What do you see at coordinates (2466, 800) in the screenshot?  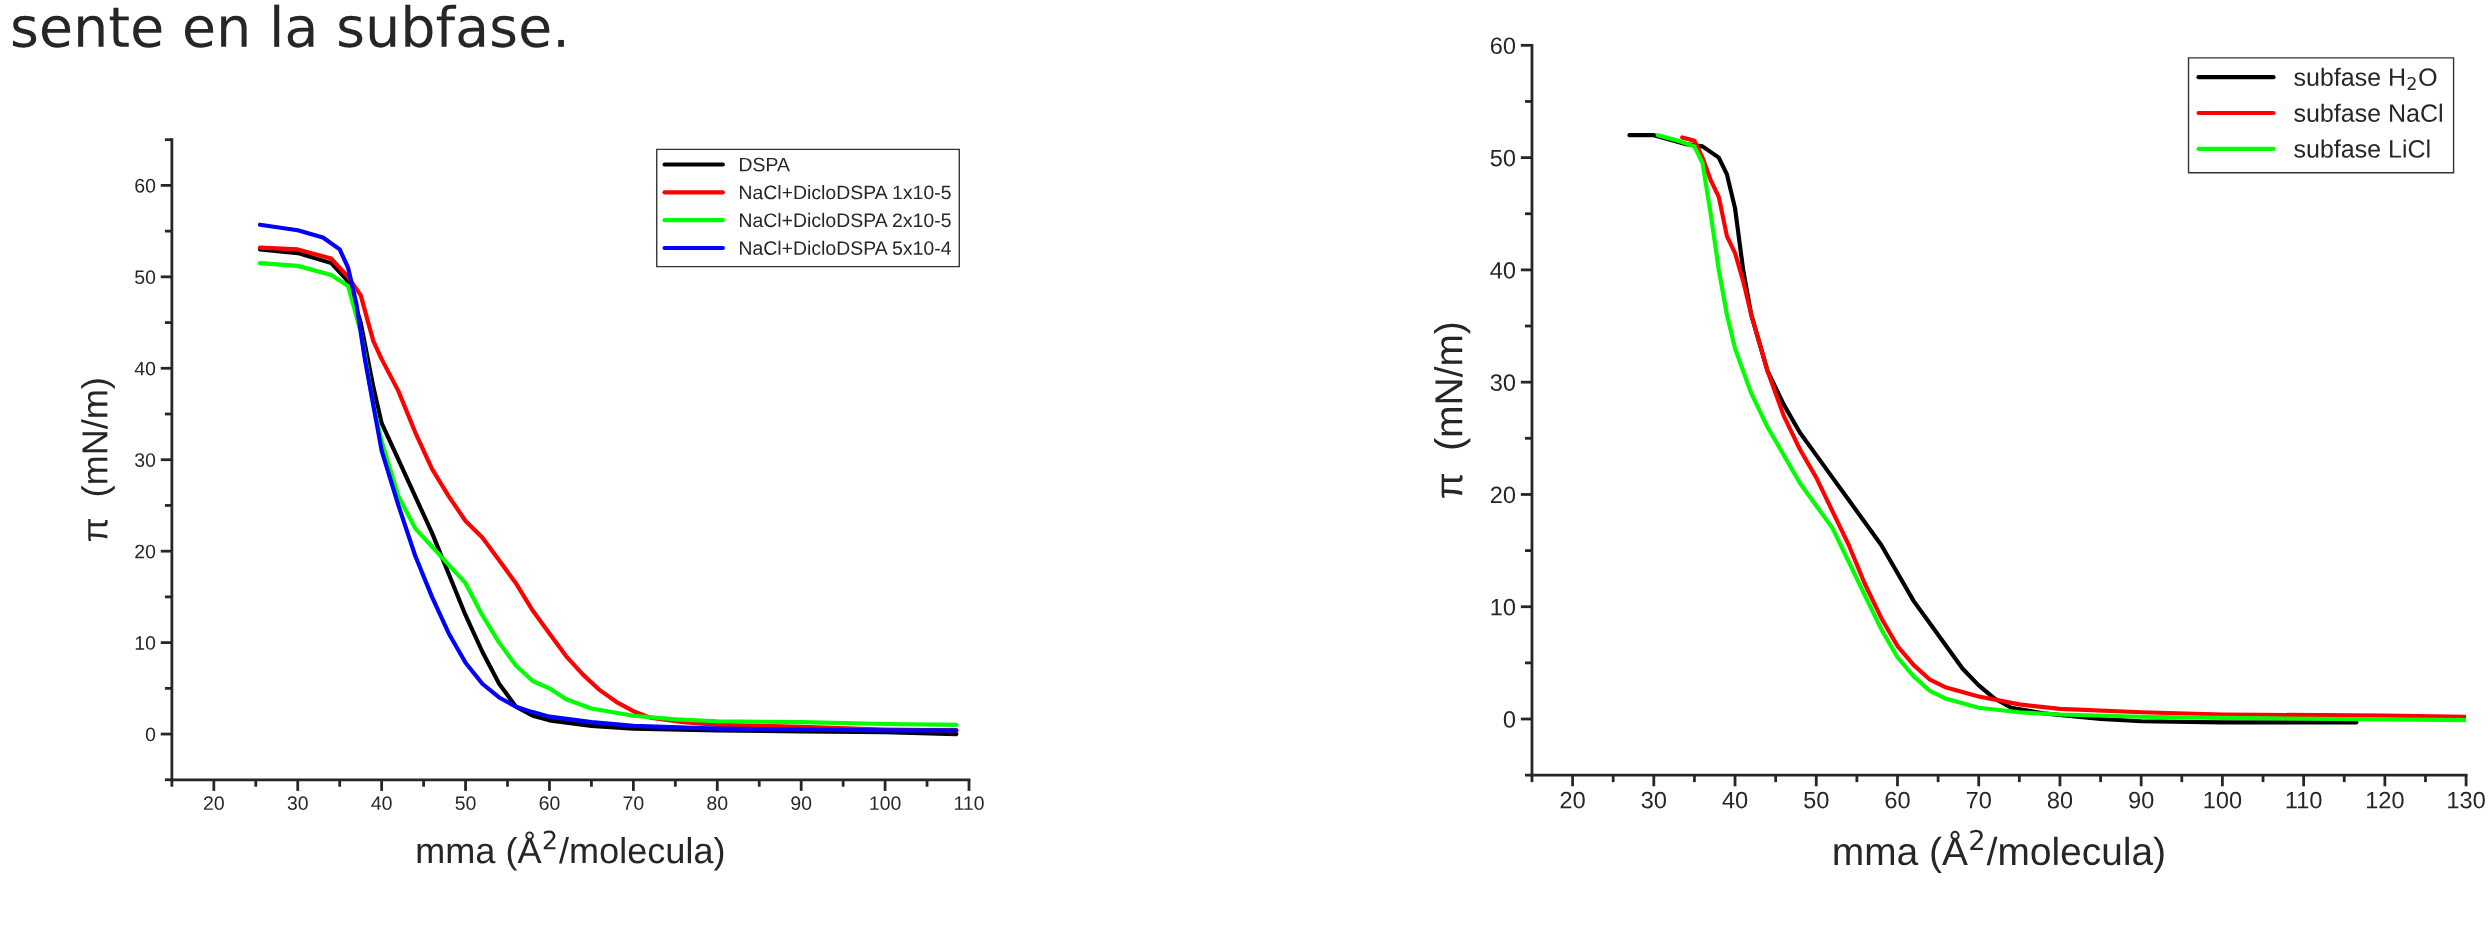 I see `x-tick-label: 130` at bounding box center [2466, 800].